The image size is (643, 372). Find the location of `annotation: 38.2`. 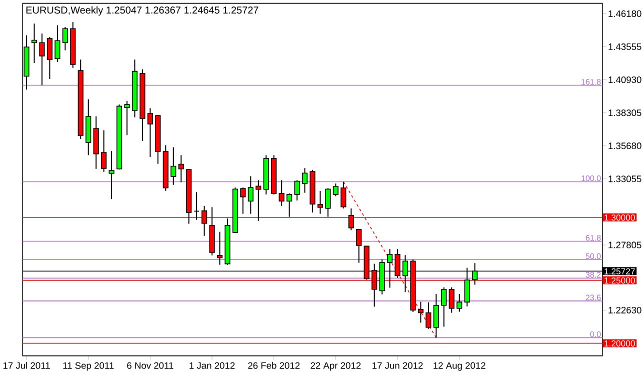

annotation: 38.2 is located at coordinates (593, 275).